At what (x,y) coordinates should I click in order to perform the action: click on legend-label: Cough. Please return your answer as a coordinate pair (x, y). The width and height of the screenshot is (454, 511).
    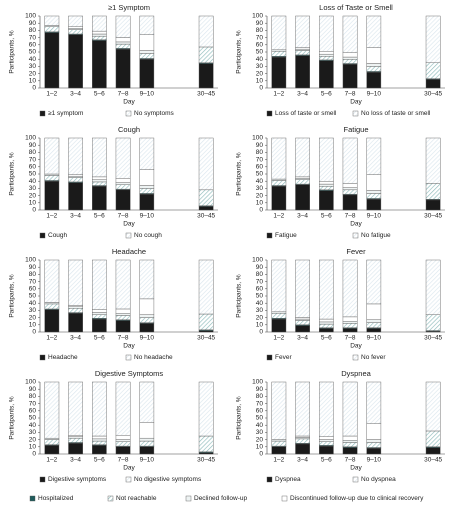
    Looking at the image, I should click on (58, 235).